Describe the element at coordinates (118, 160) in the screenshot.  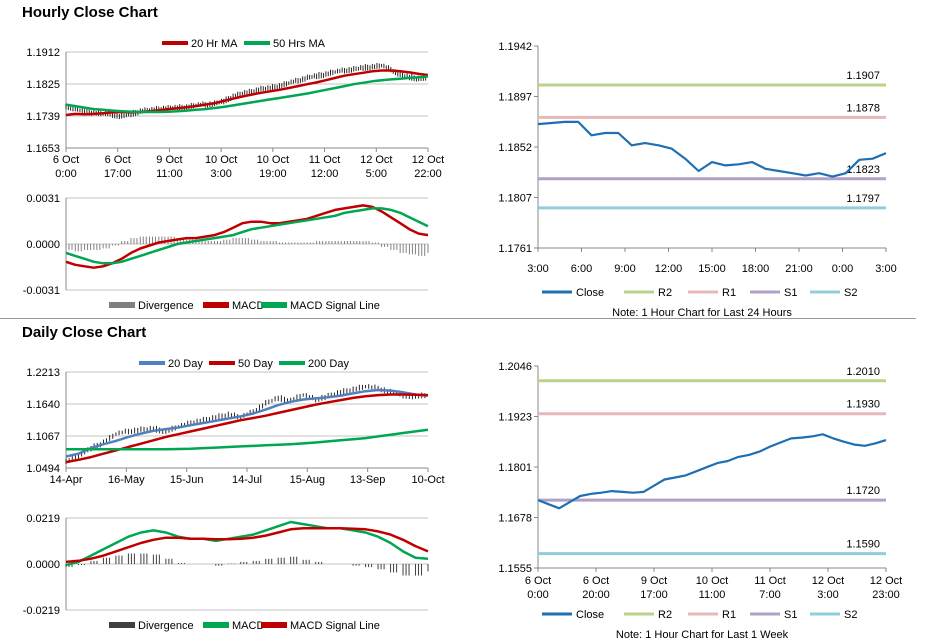
I see `hourly-price-x-tick-label: 6 Oct` at that location.